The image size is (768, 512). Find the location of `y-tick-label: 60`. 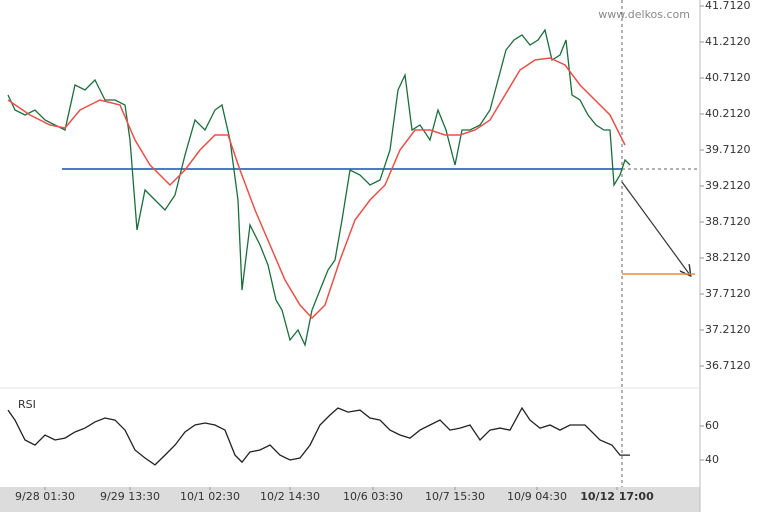

y-tick-label: 60 is located at coordinates (712, 425).